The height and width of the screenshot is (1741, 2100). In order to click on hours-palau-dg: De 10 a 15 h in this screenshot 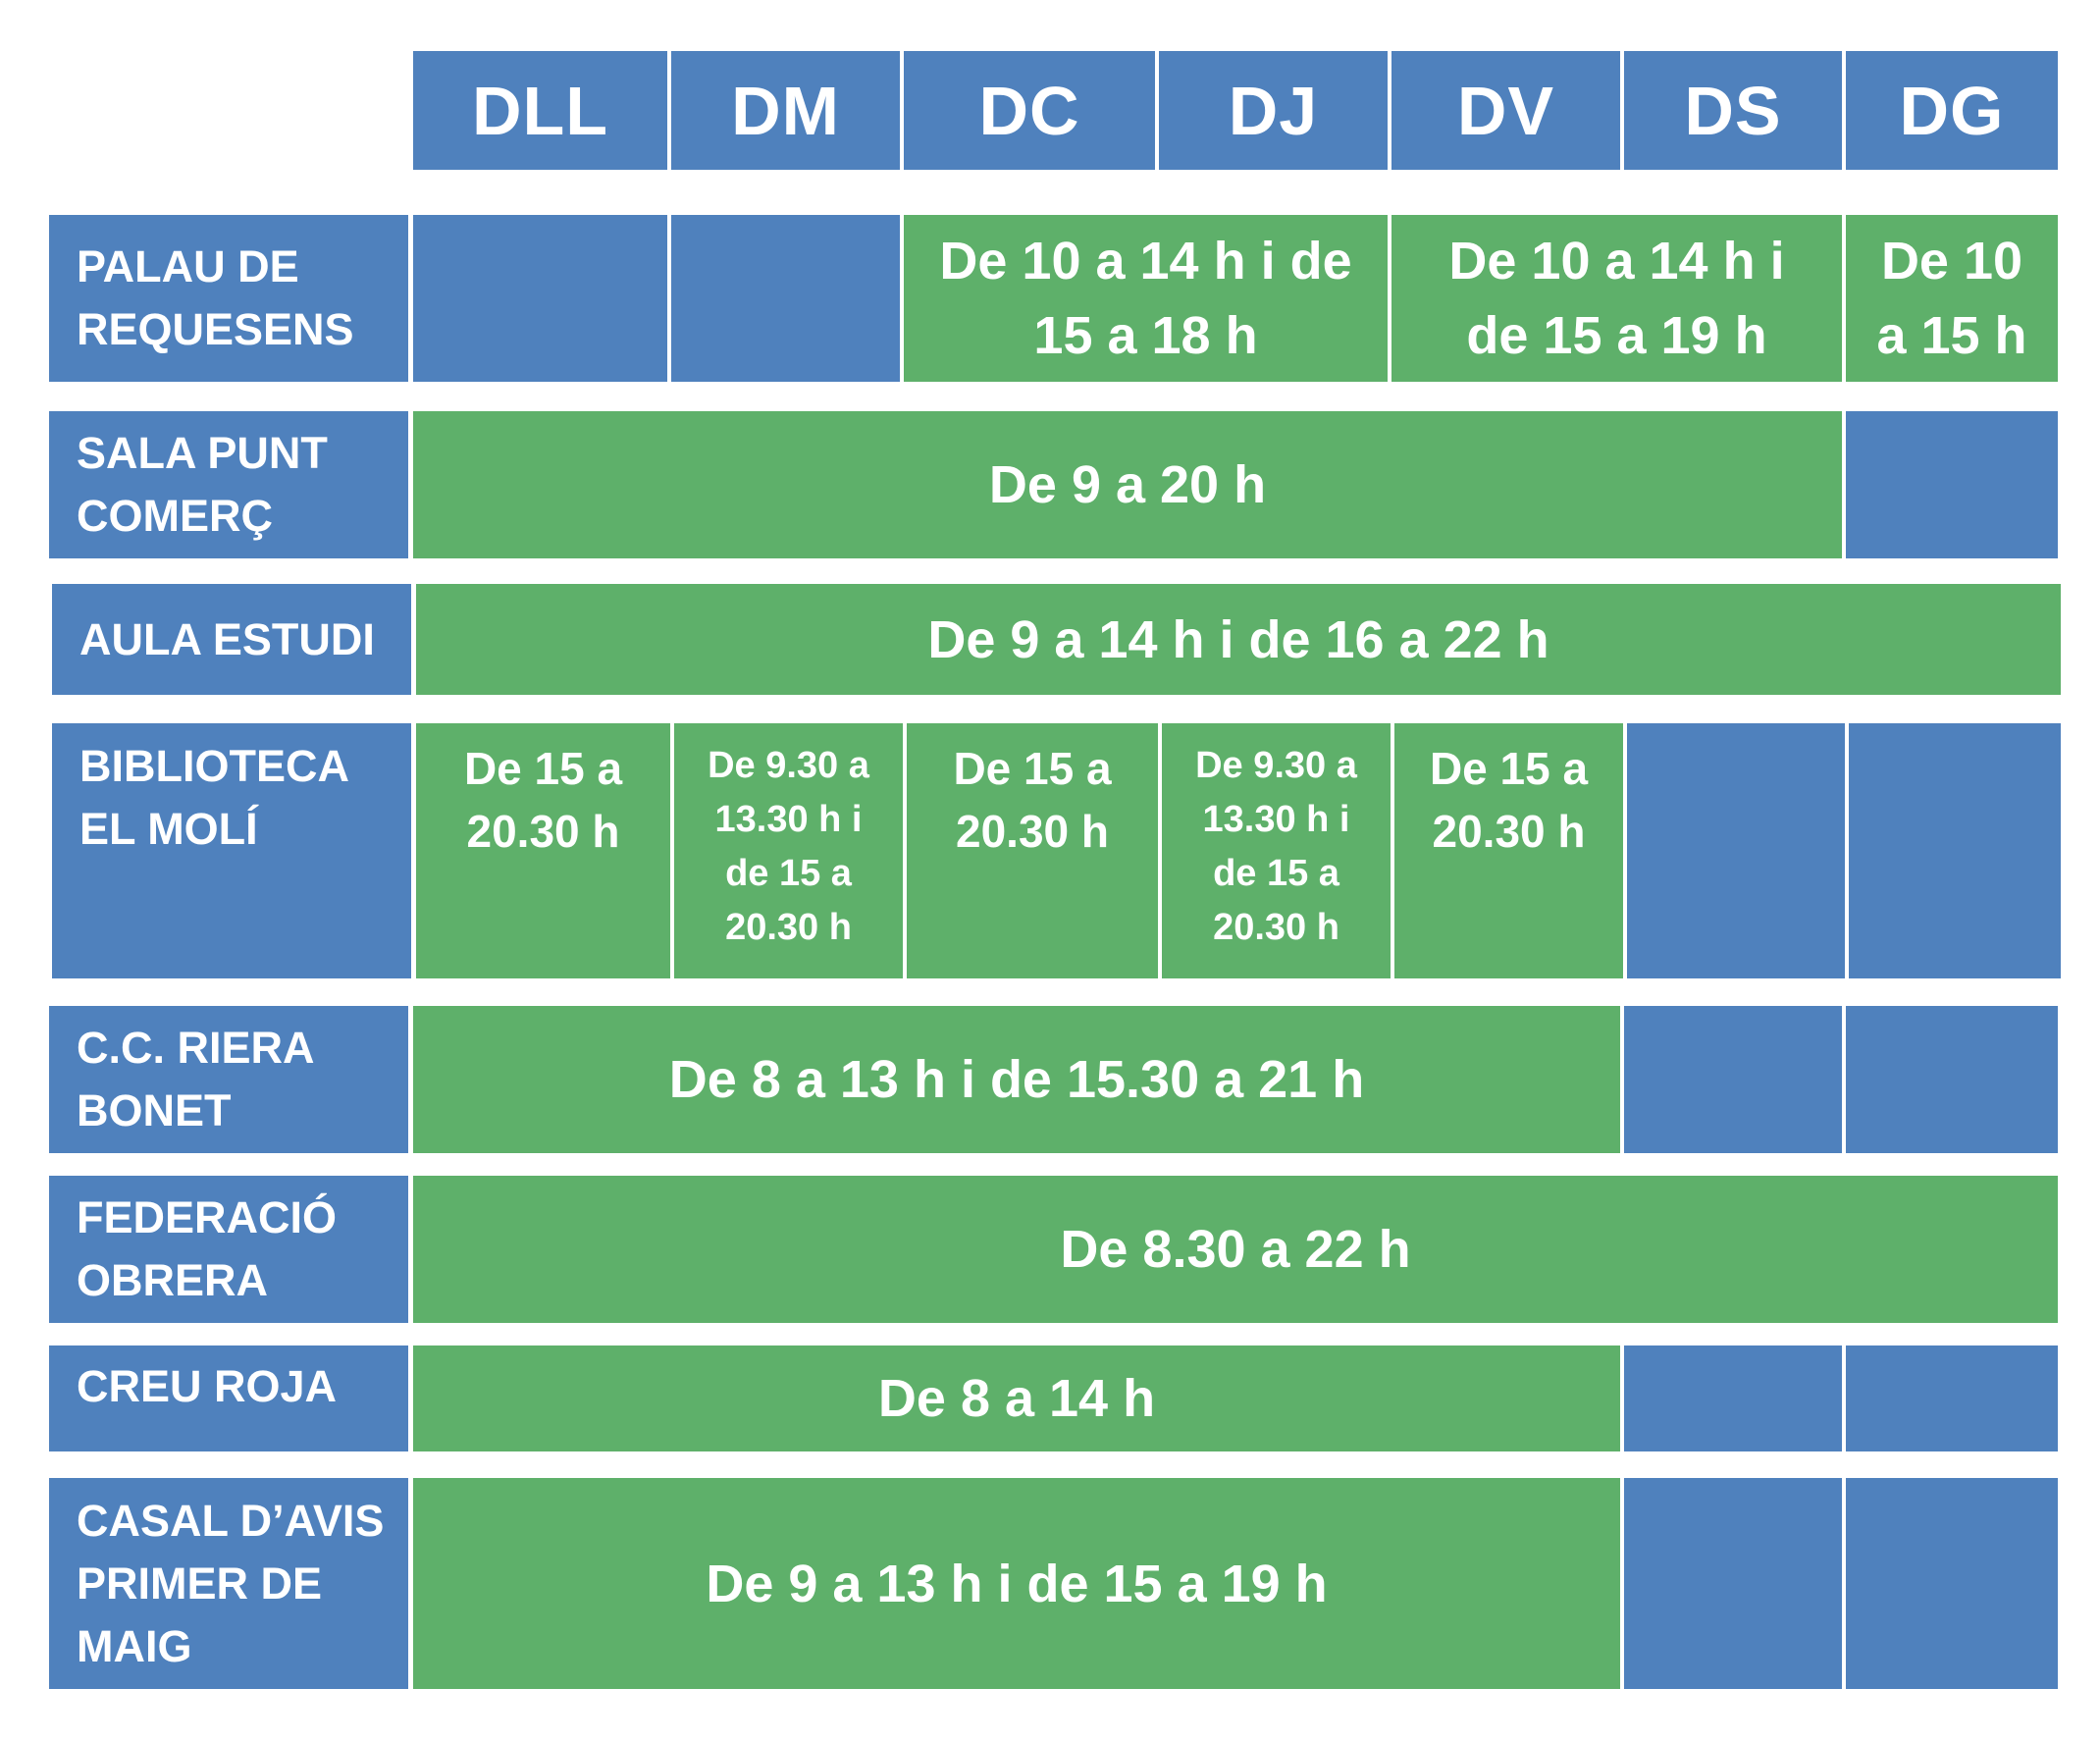, I will do `click(1952, 298)`.